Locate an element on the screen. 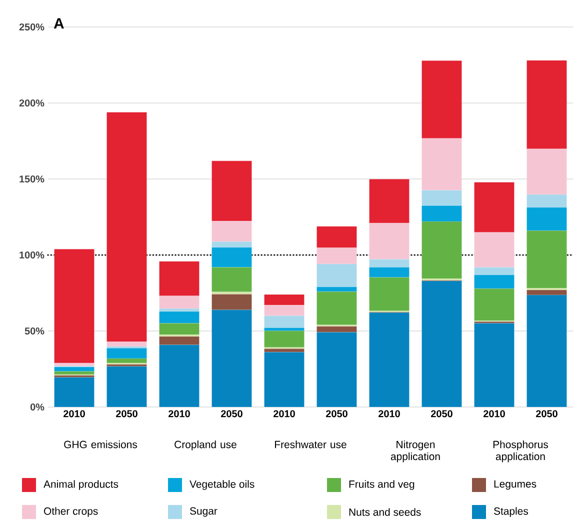 This screenshot has width=578, height=523. y-tick-label: 50% is located at coordinates (34, 331).